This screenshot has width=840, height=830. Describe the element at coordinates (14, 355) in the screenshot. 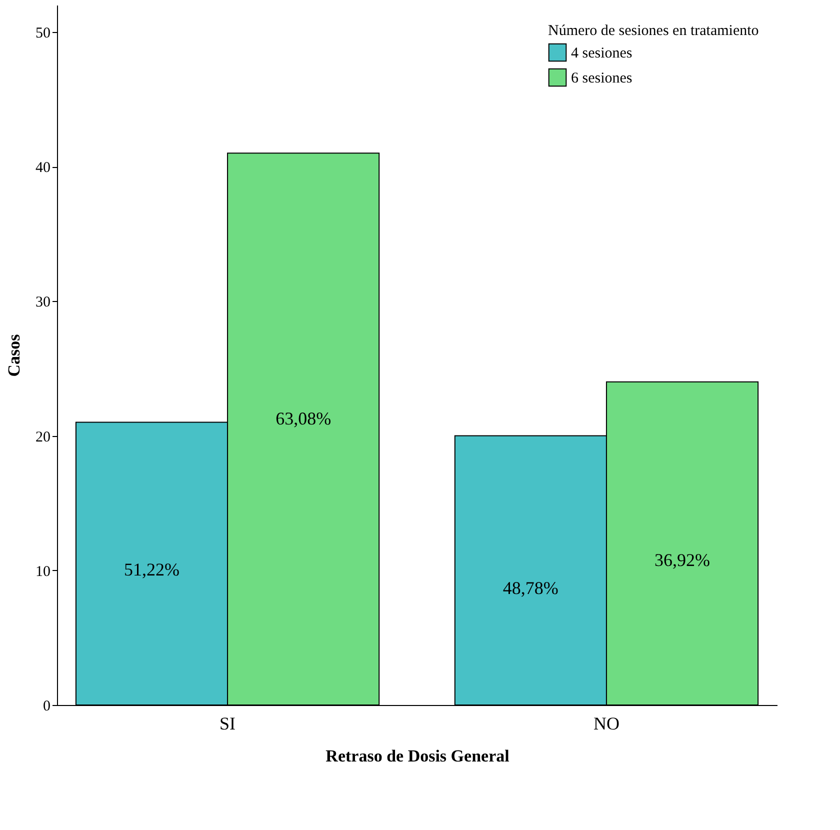

I see `y-axis-title: Casos` at that location.